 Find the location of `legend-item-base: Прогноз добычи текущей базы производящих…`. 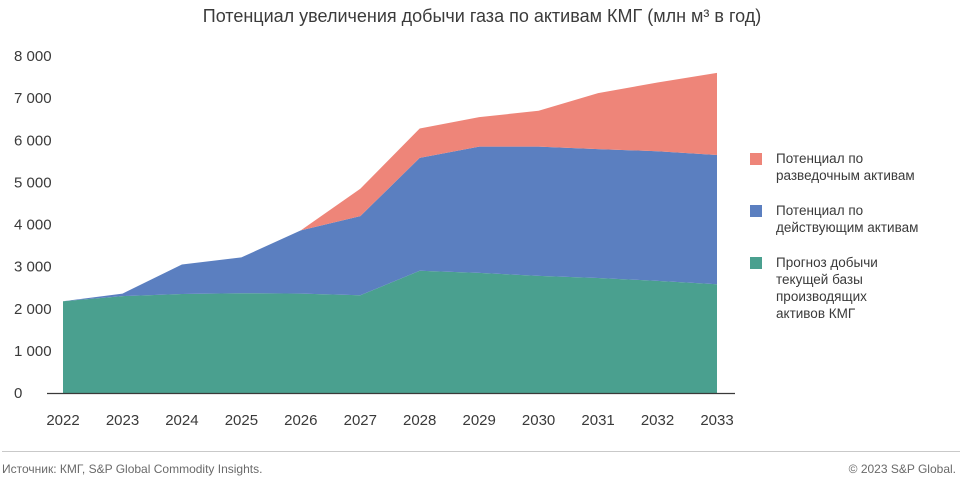

legend-item-base: Прогноз добычи текущей базы производящих… is located at coordinates (833, 288).